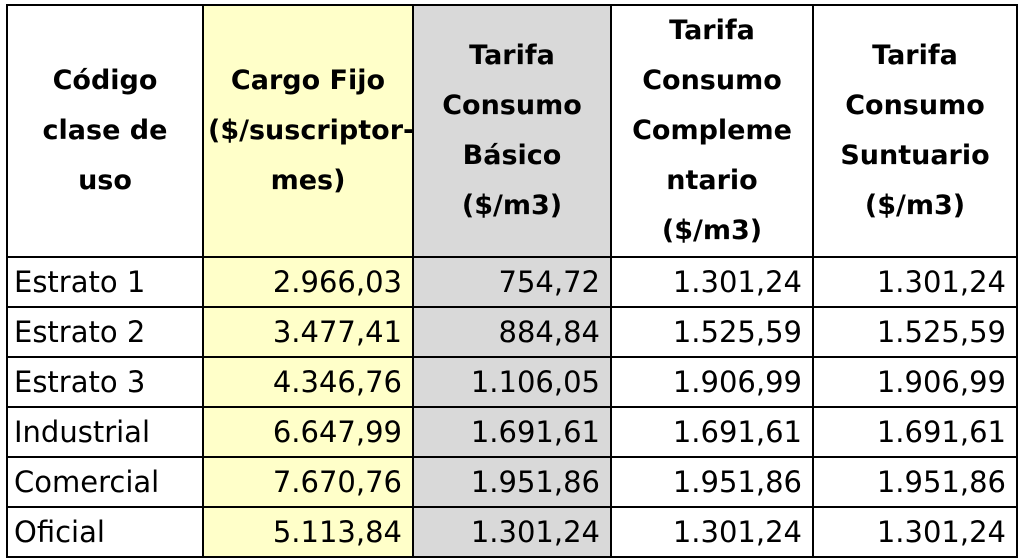 The height and width of the screenshot is (560, 1024). Describe the element at coordinates (915, 382) in the screenshot. I see `suntuario-cell: 1.906,99` at that location.